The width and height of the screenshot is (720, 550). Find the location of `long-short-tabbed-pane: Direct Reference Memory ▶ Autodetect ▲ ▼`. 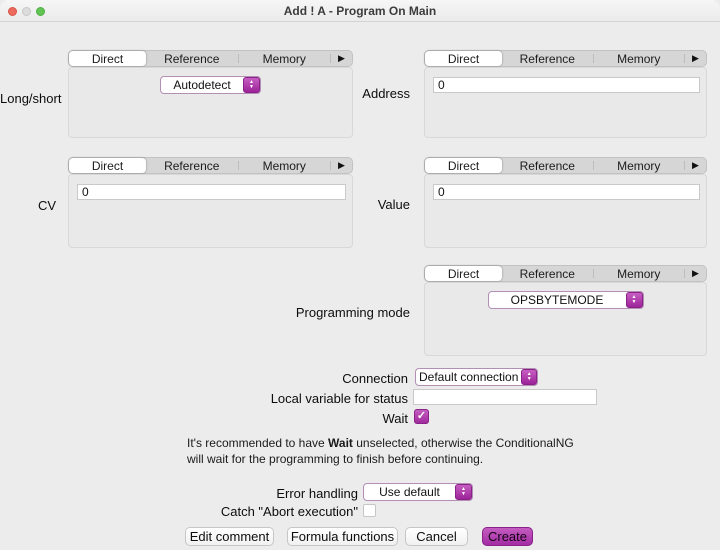

long-short-tabbed-pane: Direct Reference Memory ▶ Autodetect ▲ ▼ is located at coordinates (210, 94).